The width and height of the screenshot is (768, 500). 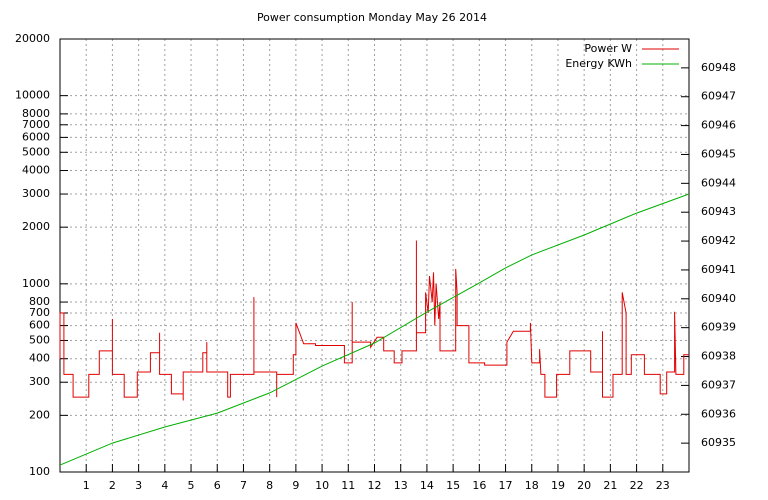 I want to click on x-tick-label: 11, so click(x=348, y=485).